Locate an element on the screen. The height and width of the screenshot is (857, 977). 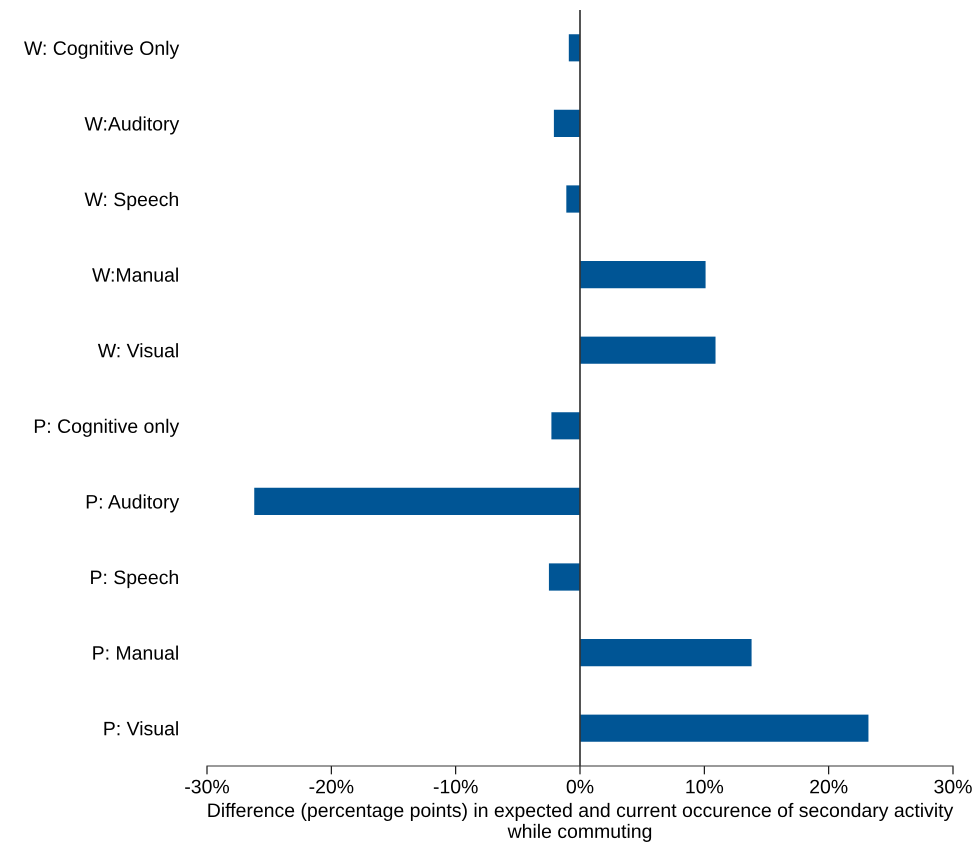
y-tick-label: W:Manual is located at coordinates (135, 275).